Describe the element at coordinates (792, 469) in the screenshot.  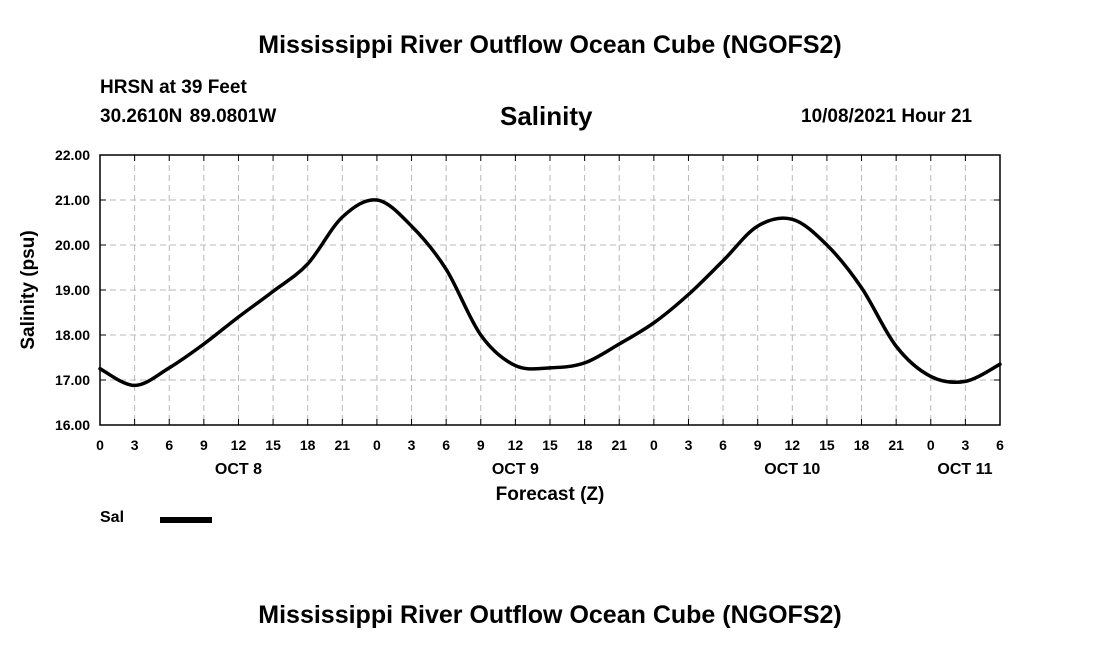
I see `day-label: OCT 10` at that location.